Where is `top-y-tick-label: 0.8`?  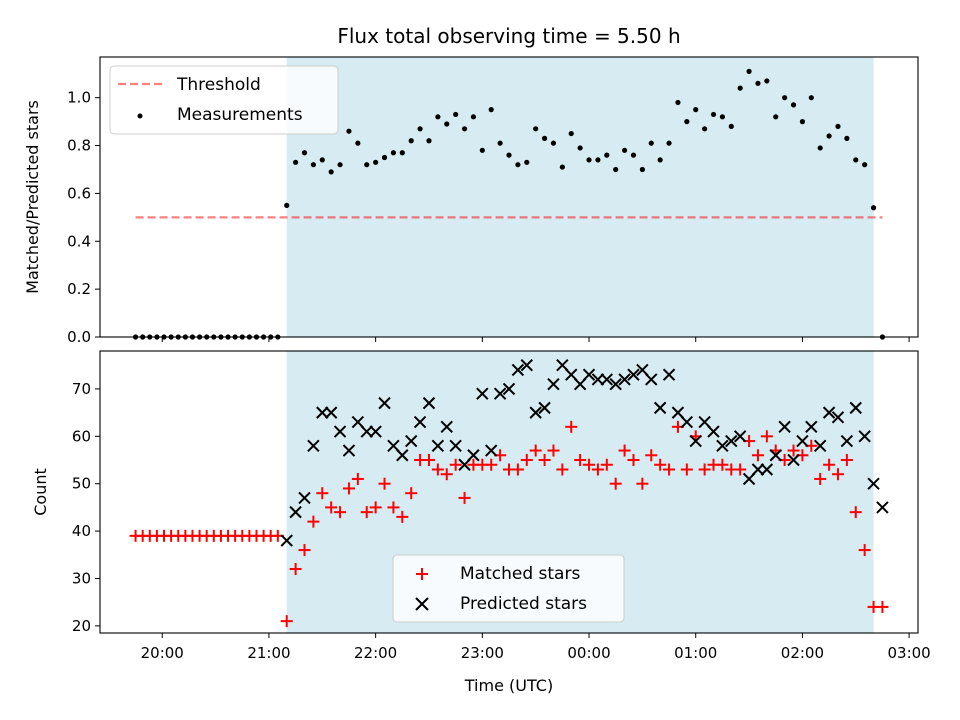
top-y-tick-label: 0.8 is located at coordinates (79, 146).